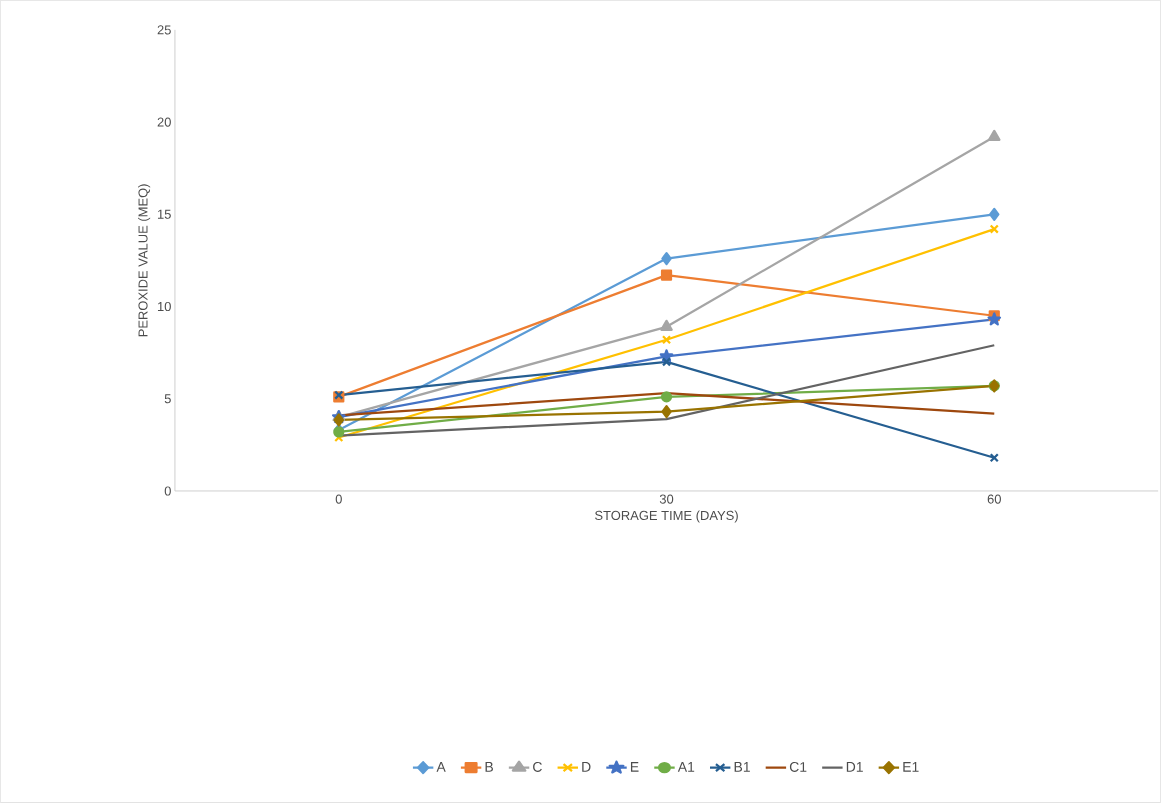  I want to click on x-tick-label: 60, so click(994, 499).